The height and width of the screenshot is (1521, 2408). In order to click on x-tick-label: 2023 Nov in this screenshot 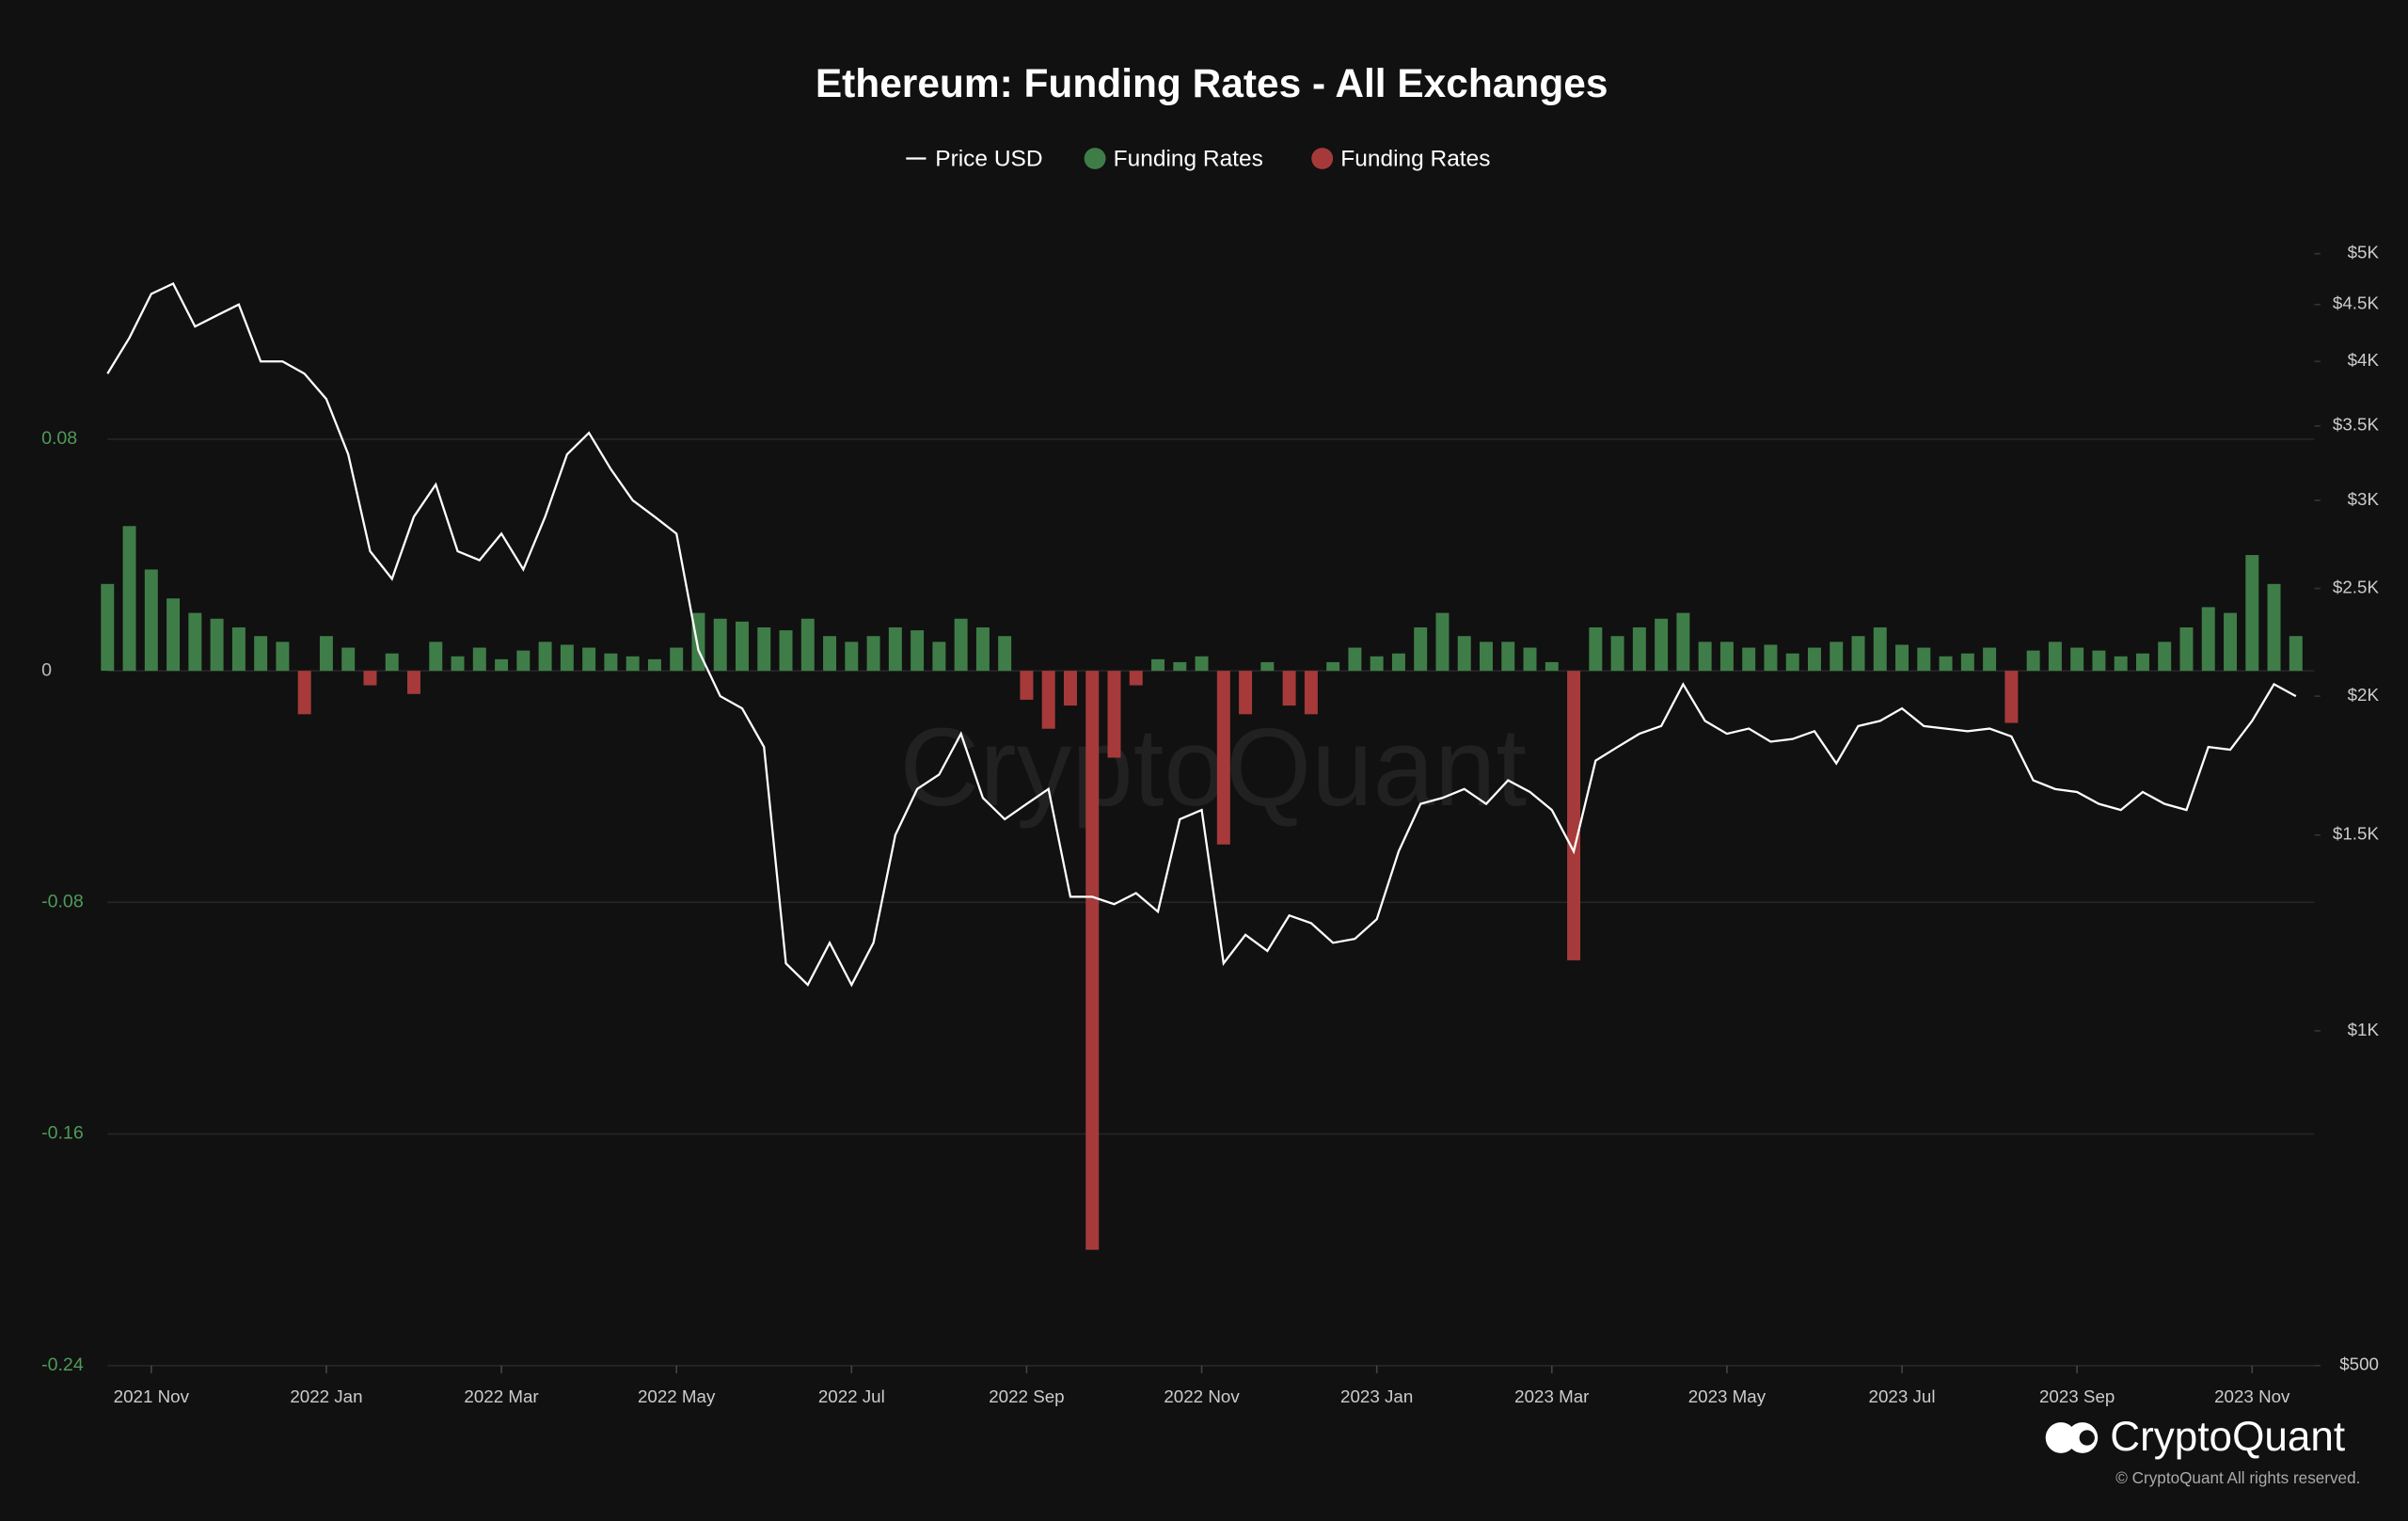, I will do `click(2252, 1396)`.